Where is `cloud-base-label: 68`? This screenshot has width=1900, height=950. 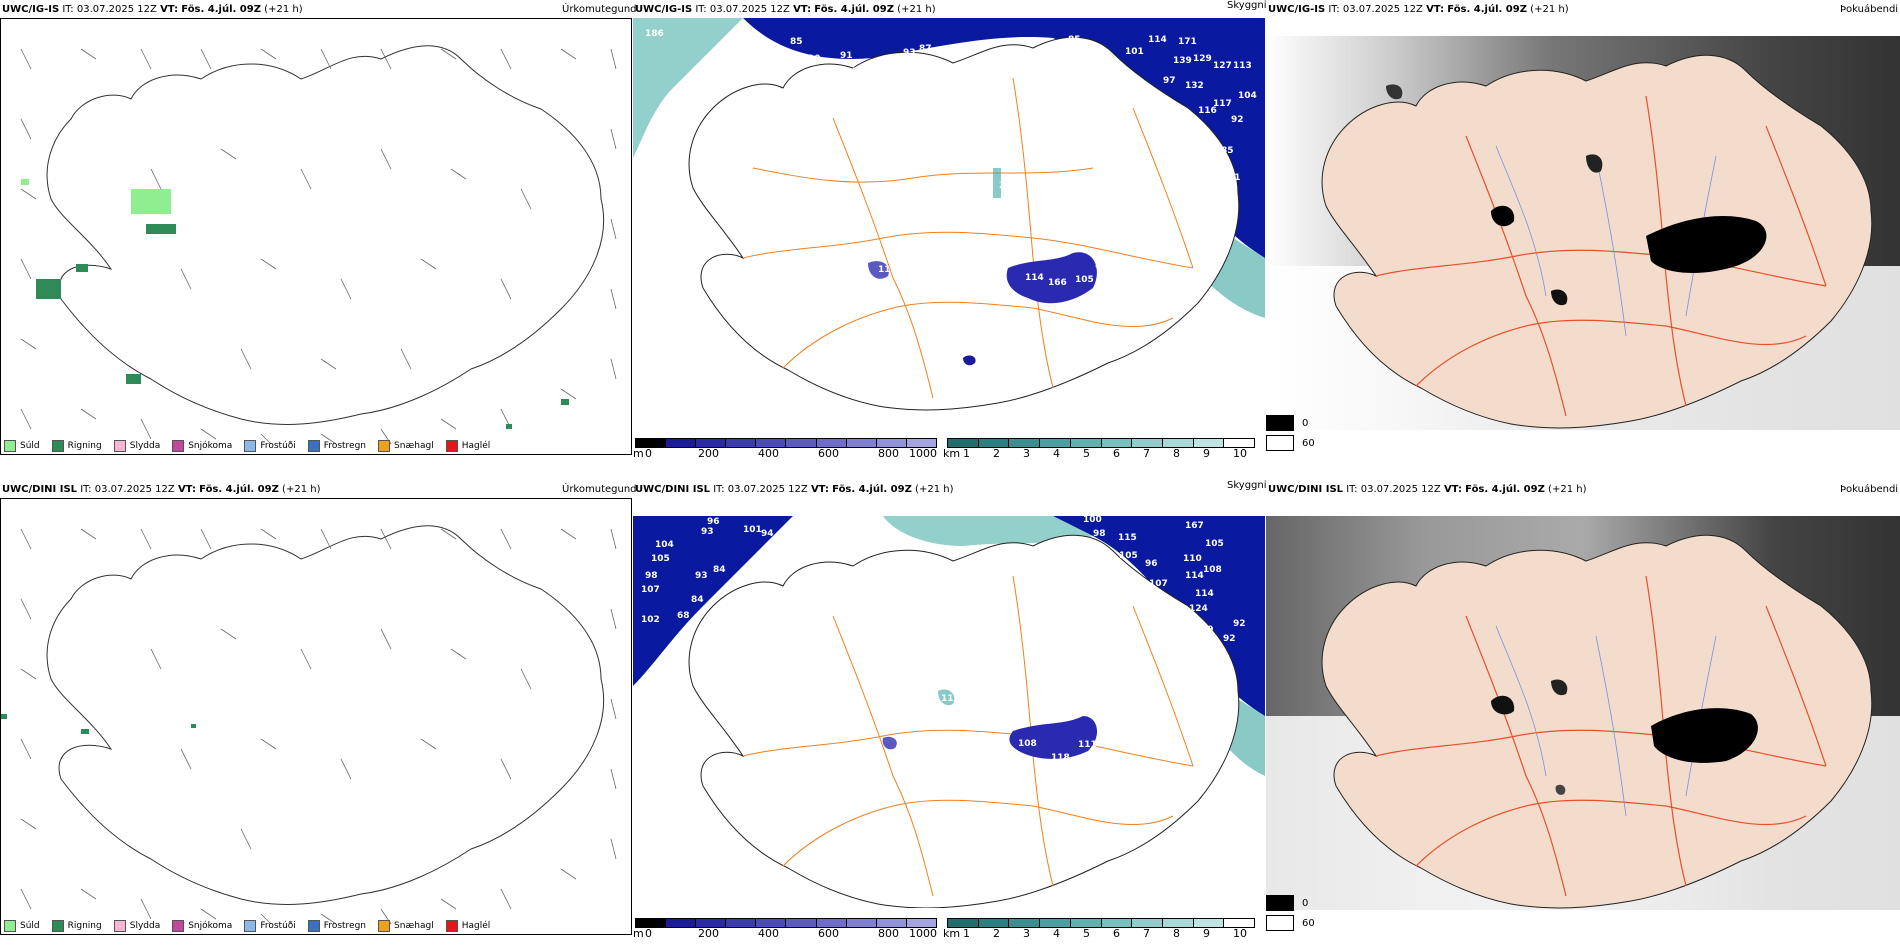
cloud-base-label: 68 is located at coordinates (1091, 52).